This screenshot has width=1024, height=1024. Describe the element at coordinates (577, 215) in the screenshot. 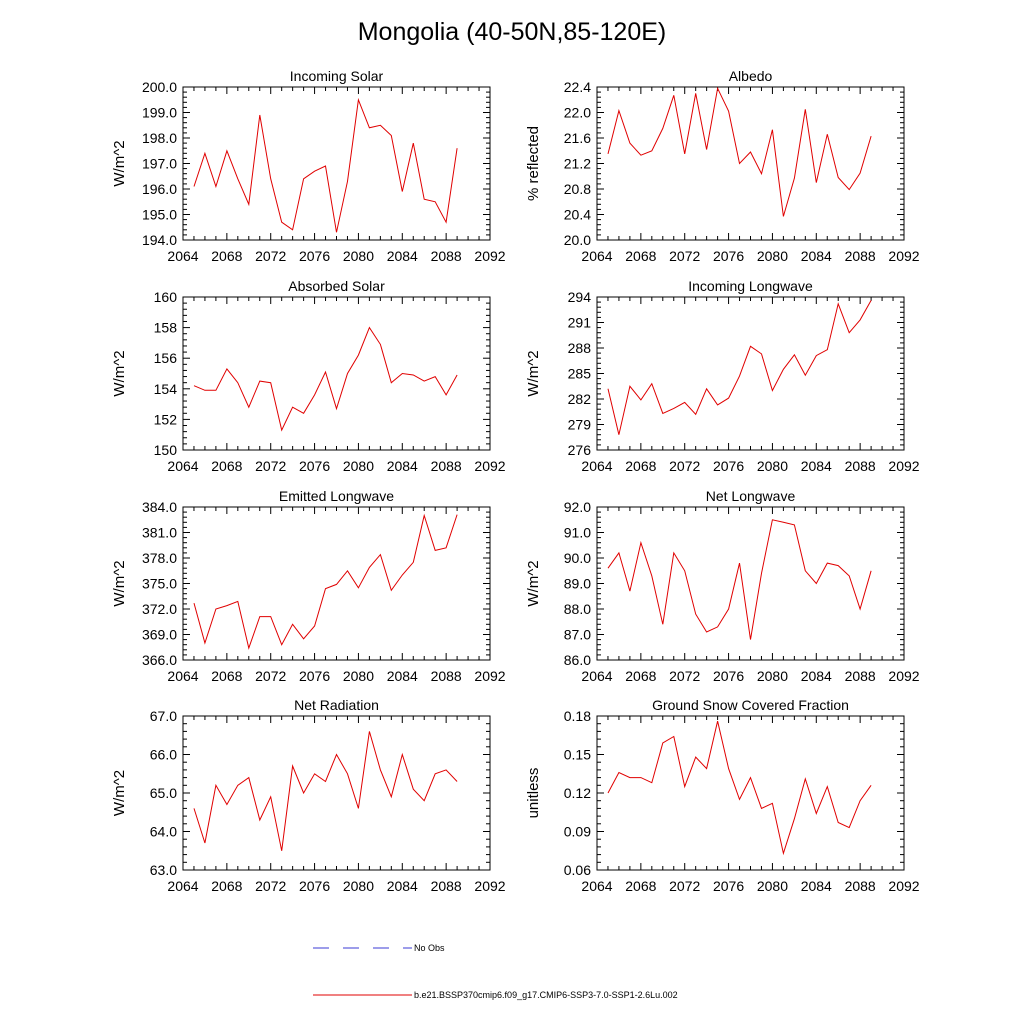

I see `y-tick-label: 20.4` at that location.